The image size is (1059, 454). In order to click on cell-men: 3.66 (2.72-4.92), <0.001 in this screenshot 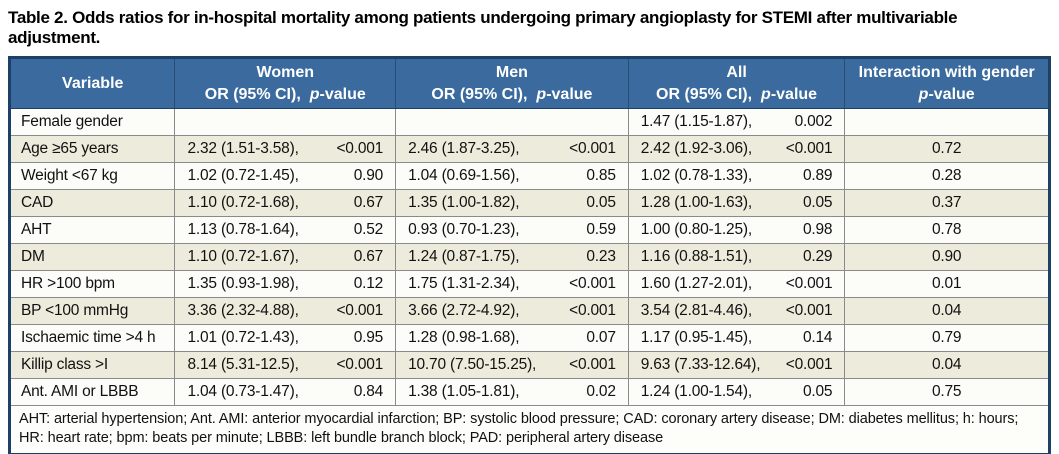, I will do `click(512, 311)`.